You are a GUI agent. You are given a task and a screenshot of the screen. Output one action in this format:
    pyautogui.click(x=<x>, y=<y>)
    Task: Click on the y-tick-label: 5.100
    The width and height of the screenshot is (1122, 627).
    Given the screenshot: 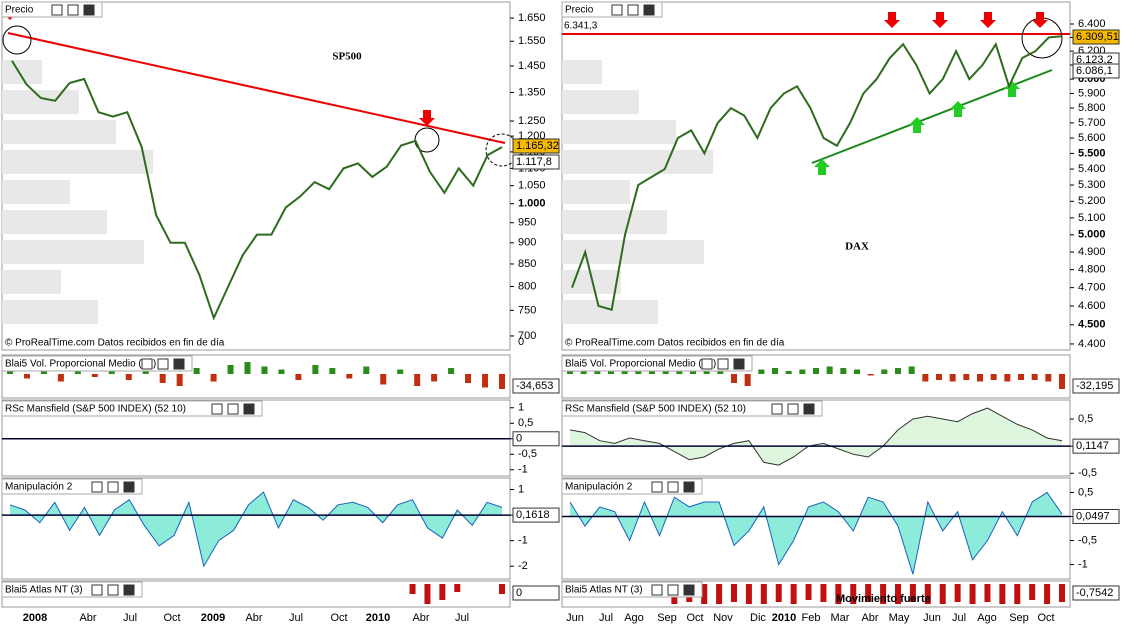 What is the action you would take?
    pyautogui.click(x=1092, y=218)
    